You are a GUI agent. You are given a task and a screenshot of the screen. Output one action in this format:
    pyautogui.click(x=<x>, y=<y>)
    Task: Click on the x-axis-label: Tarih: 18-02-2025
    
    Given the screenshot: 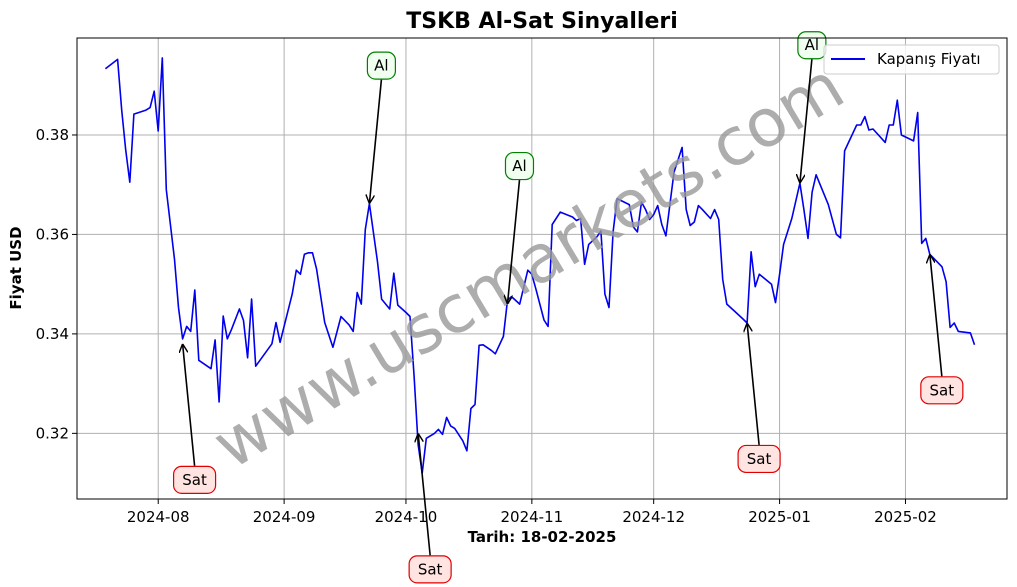 What is the action you would take?
    pyautogui.click(x=542, y=537)
    